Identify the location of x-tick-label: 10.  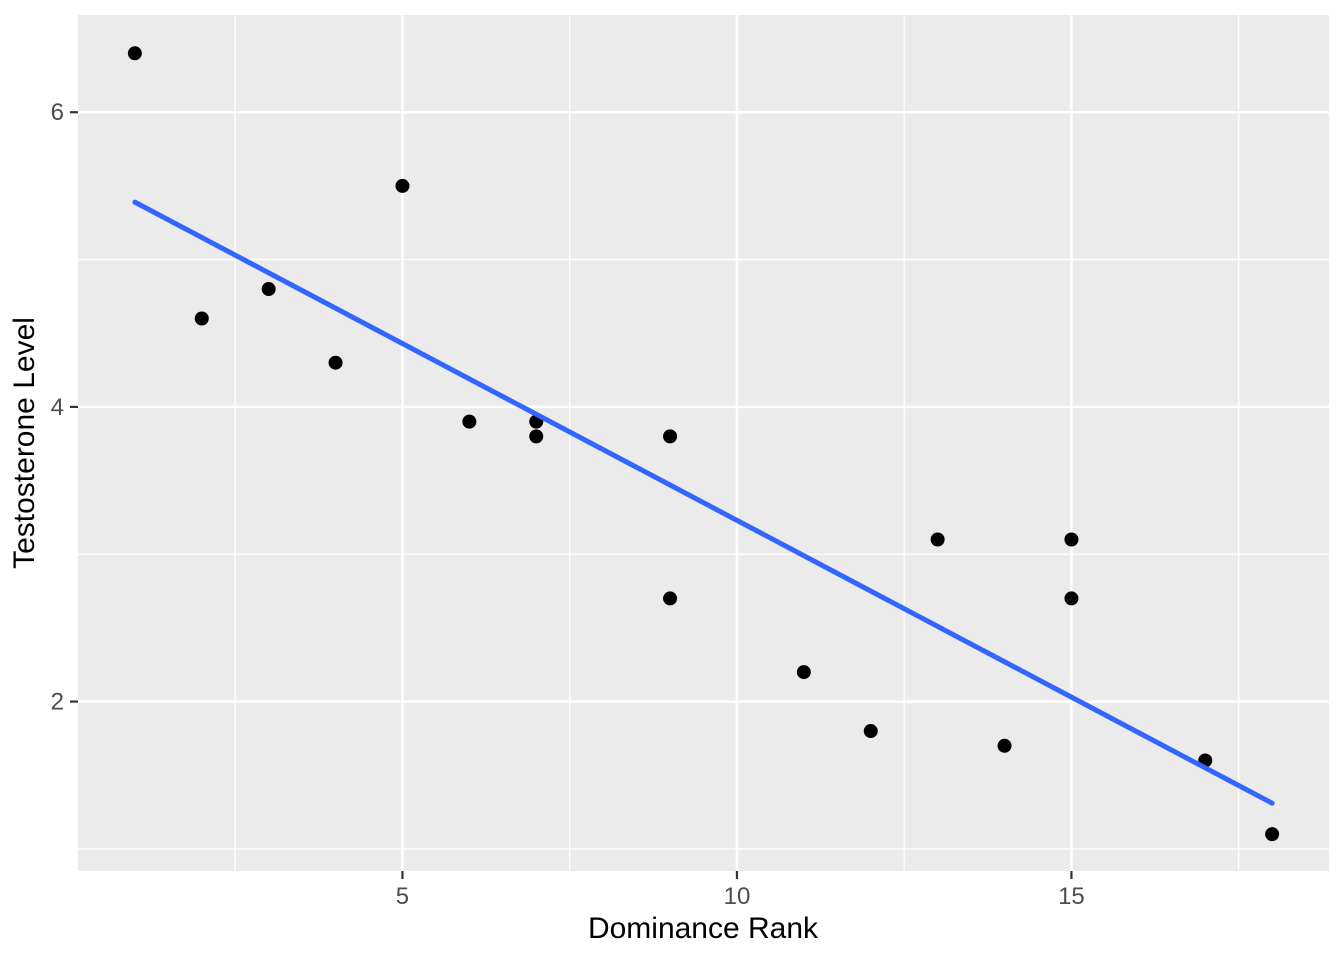
(737, 896).